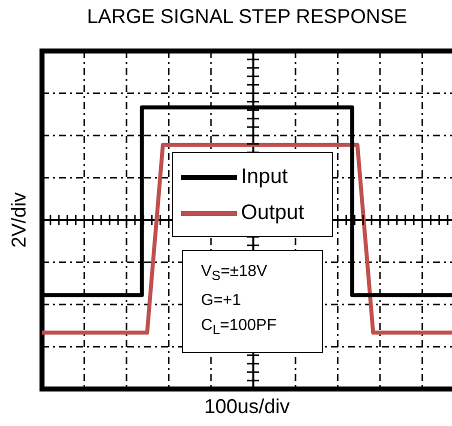 This screenshot has height=426, width=452. I want to click on annotation: G=+1, so click(221, 301).